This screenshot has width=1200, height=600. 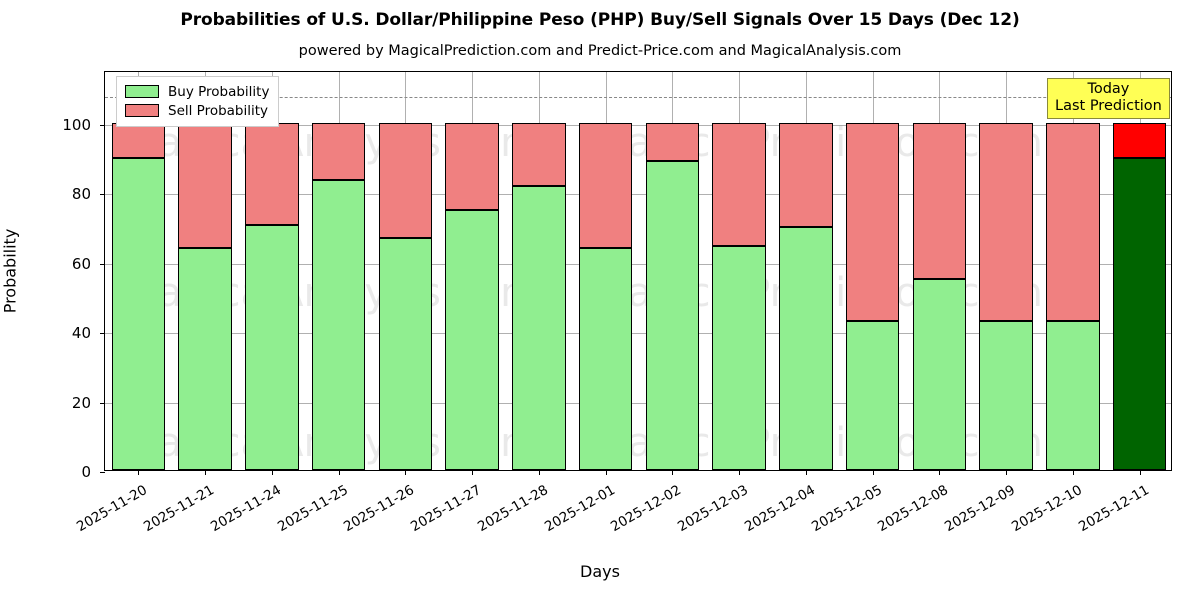 I want to click on y-tick-label: 100, so click(x=76, y=125).